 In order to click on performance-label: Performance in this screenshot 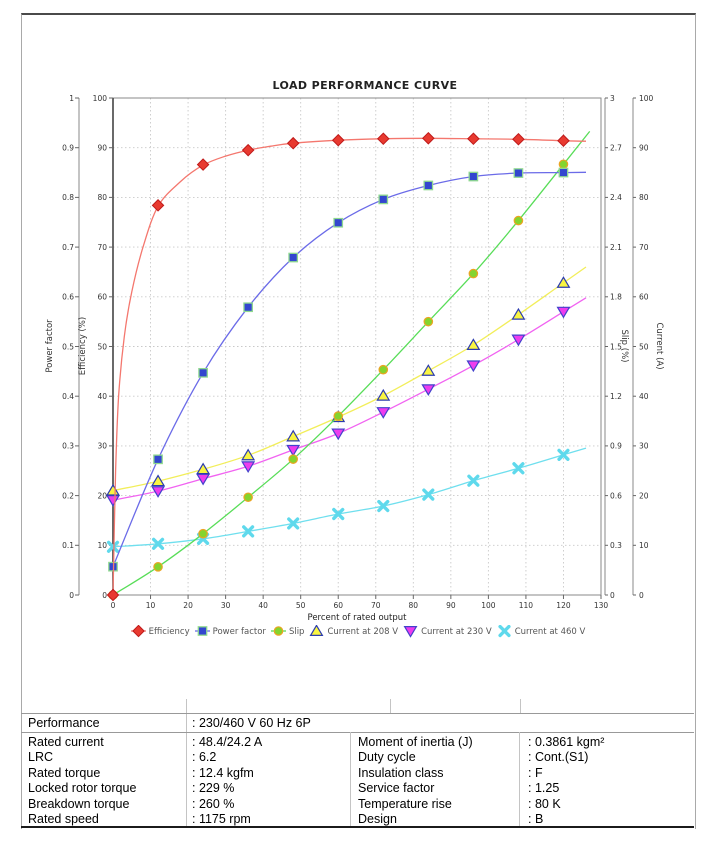, I will do `click(64, 723)`.